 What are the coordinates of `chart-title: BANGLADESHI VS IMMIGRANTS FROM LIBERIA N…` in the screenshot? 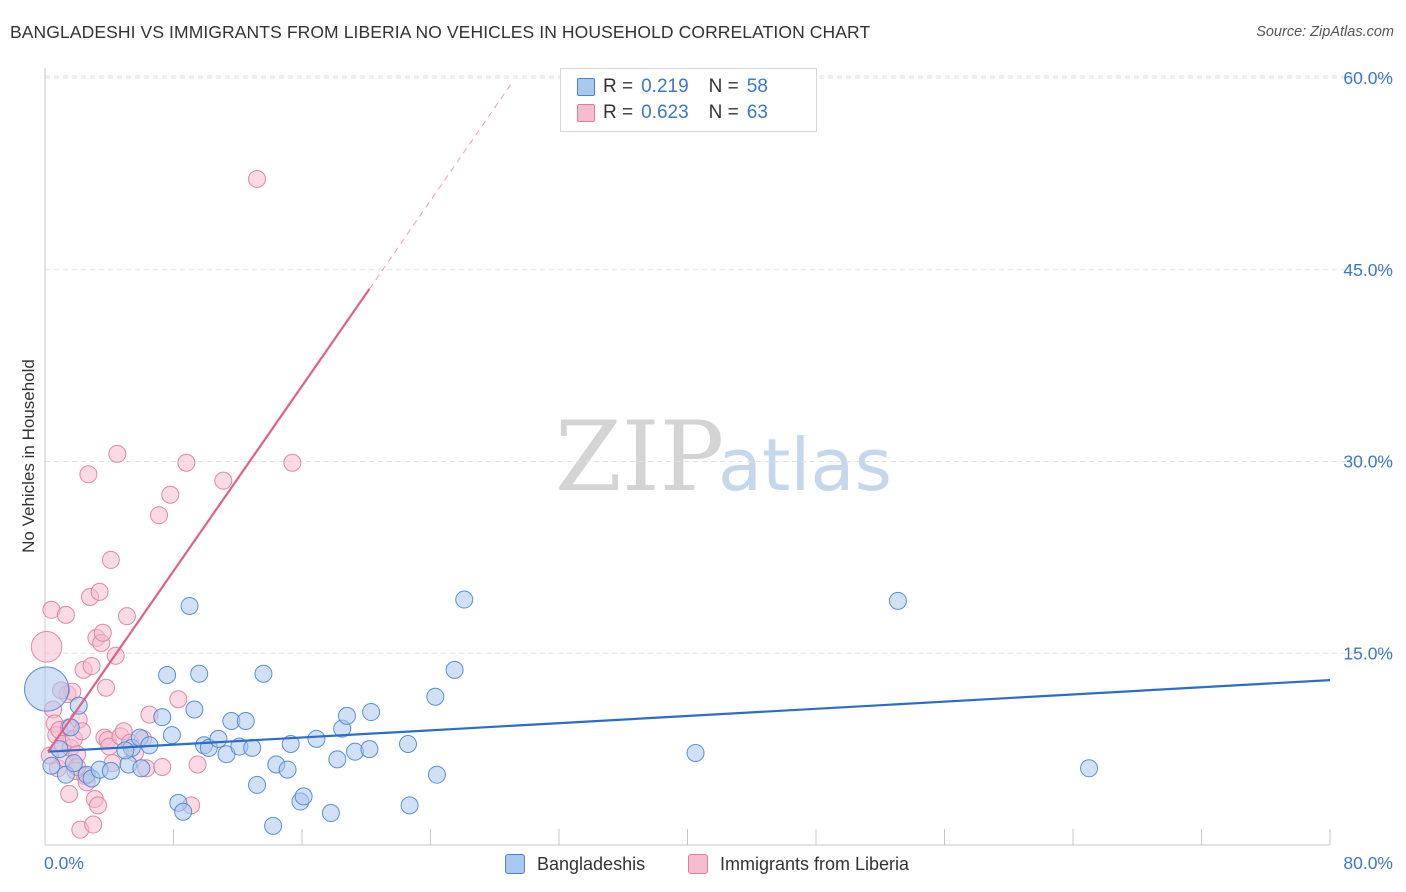 It's located at (440, 32).